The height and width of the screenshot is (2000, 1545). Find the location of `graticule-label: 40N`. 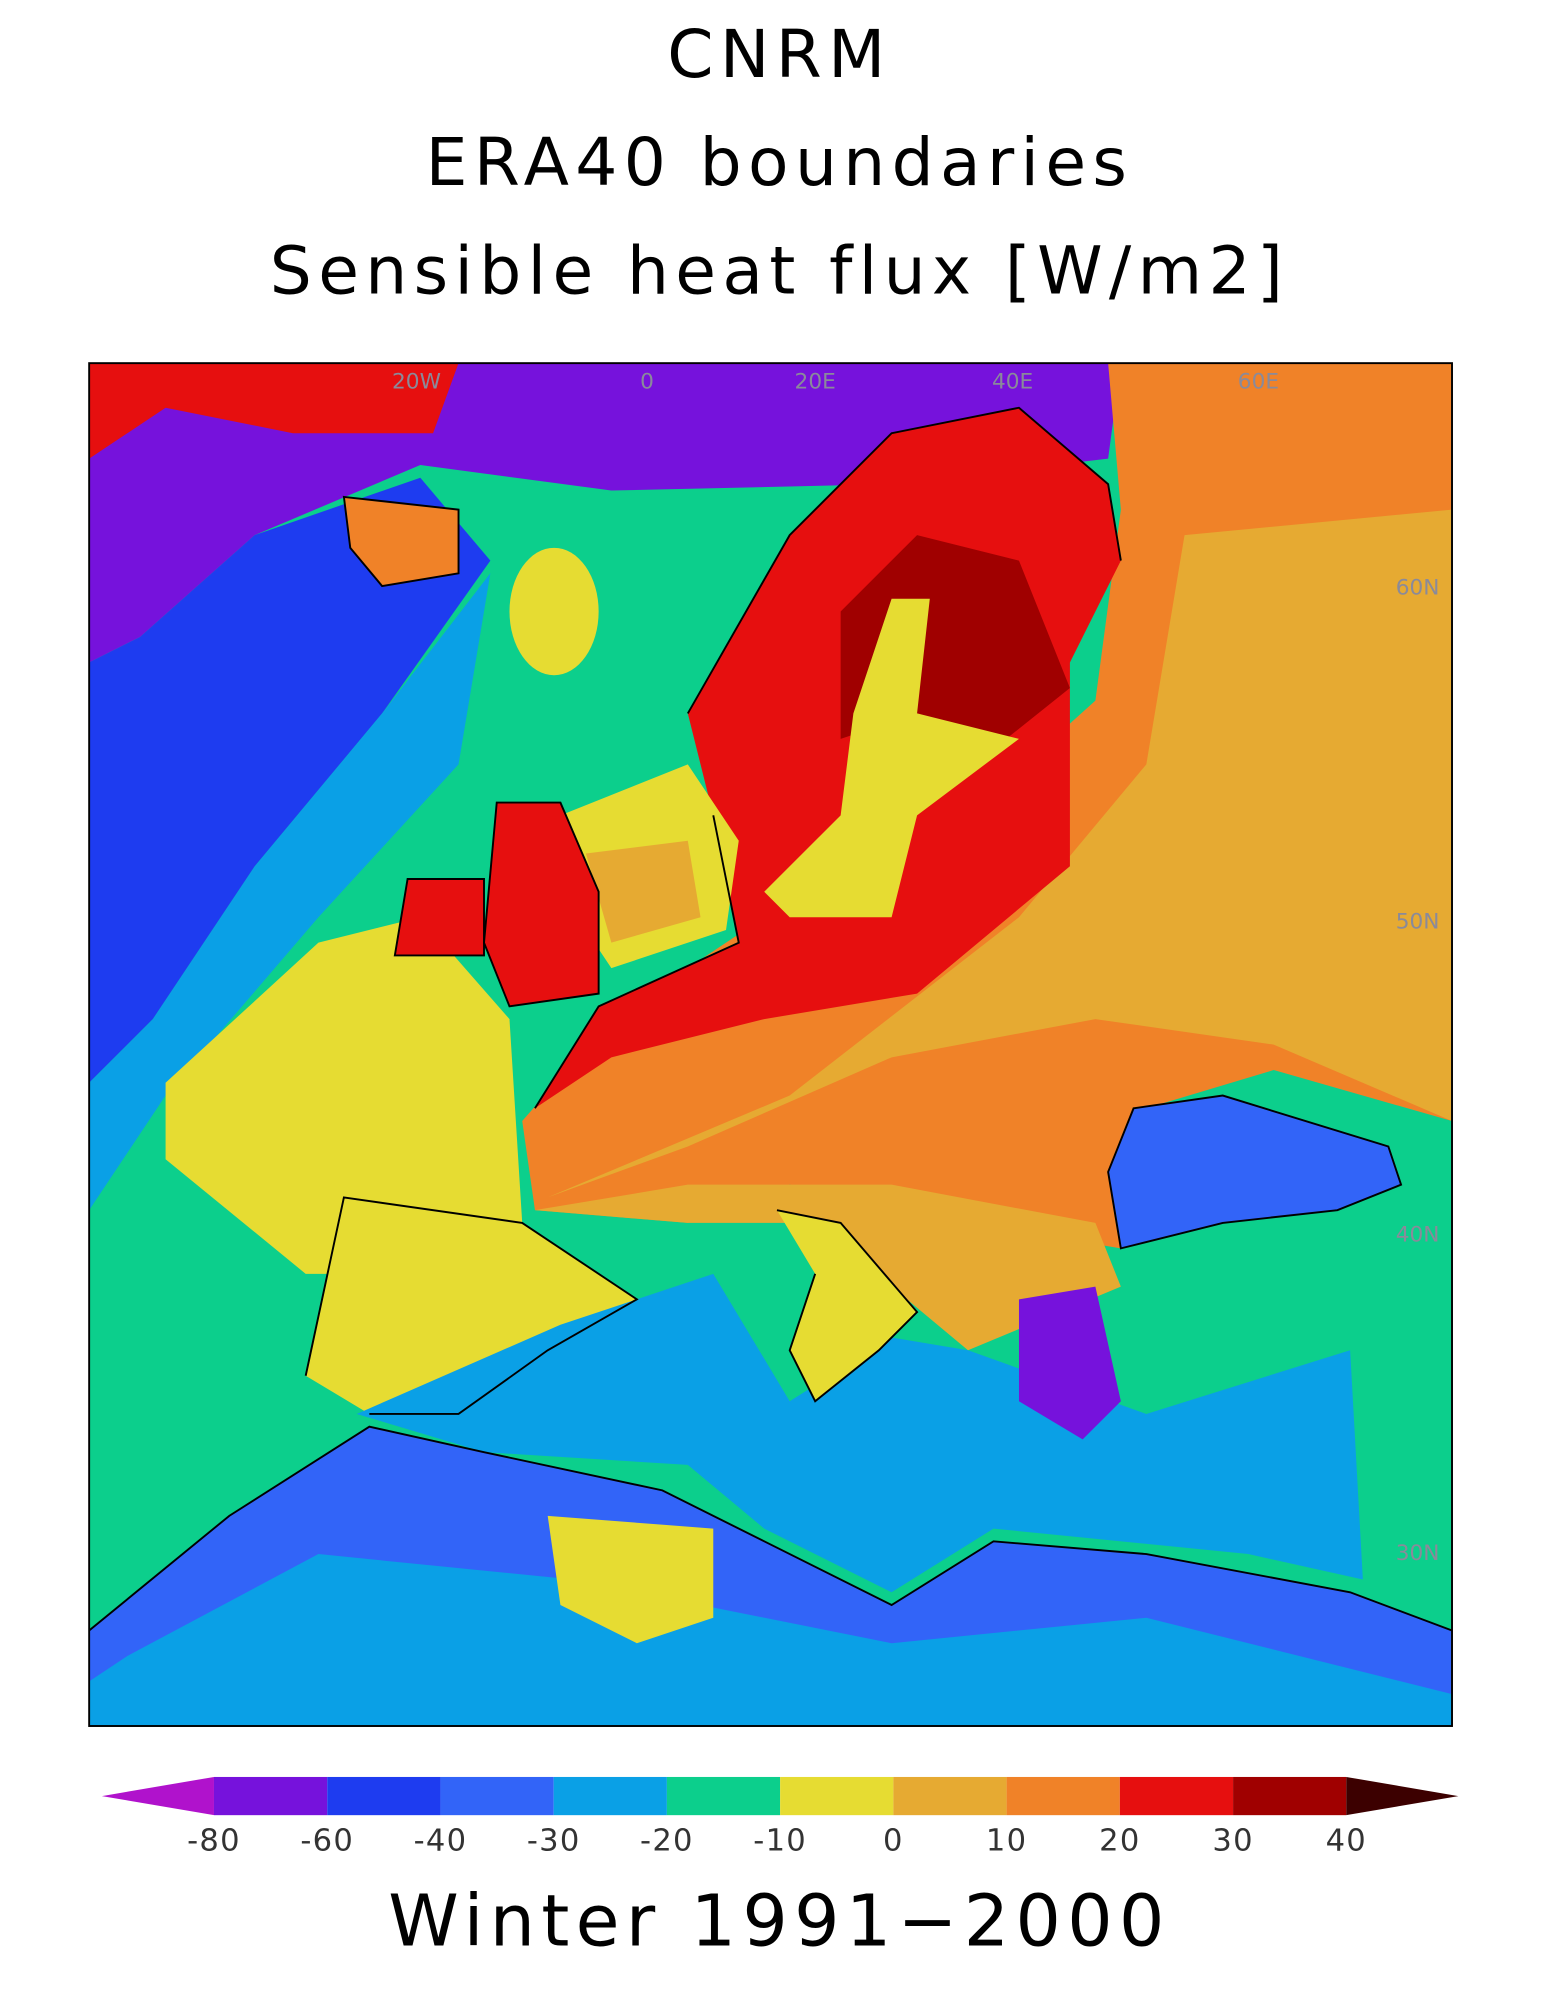

graticule-label: 40N is located at coordinates (1418, 1235).